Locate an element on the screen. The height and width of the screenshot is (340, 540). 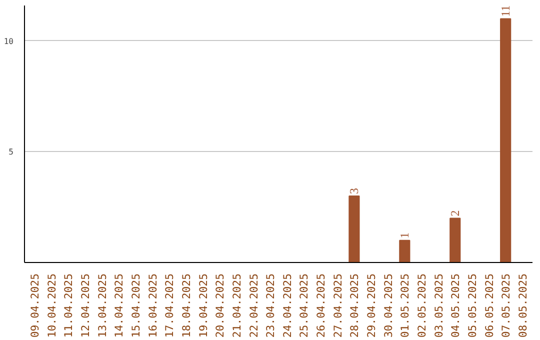
data-label: 3 is located at coordinates (354, 191).